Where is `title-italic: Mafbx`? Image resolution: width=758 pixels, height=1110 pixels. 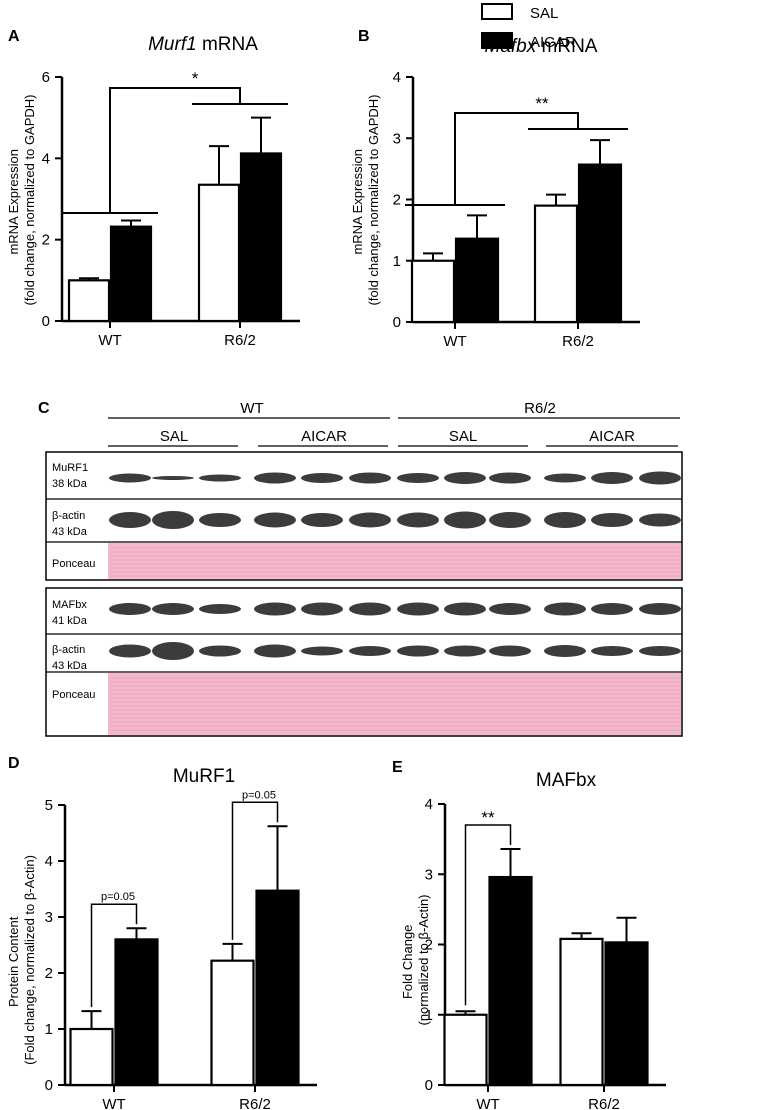 title-italic: Mafbx is located at coordinates (511, 46).